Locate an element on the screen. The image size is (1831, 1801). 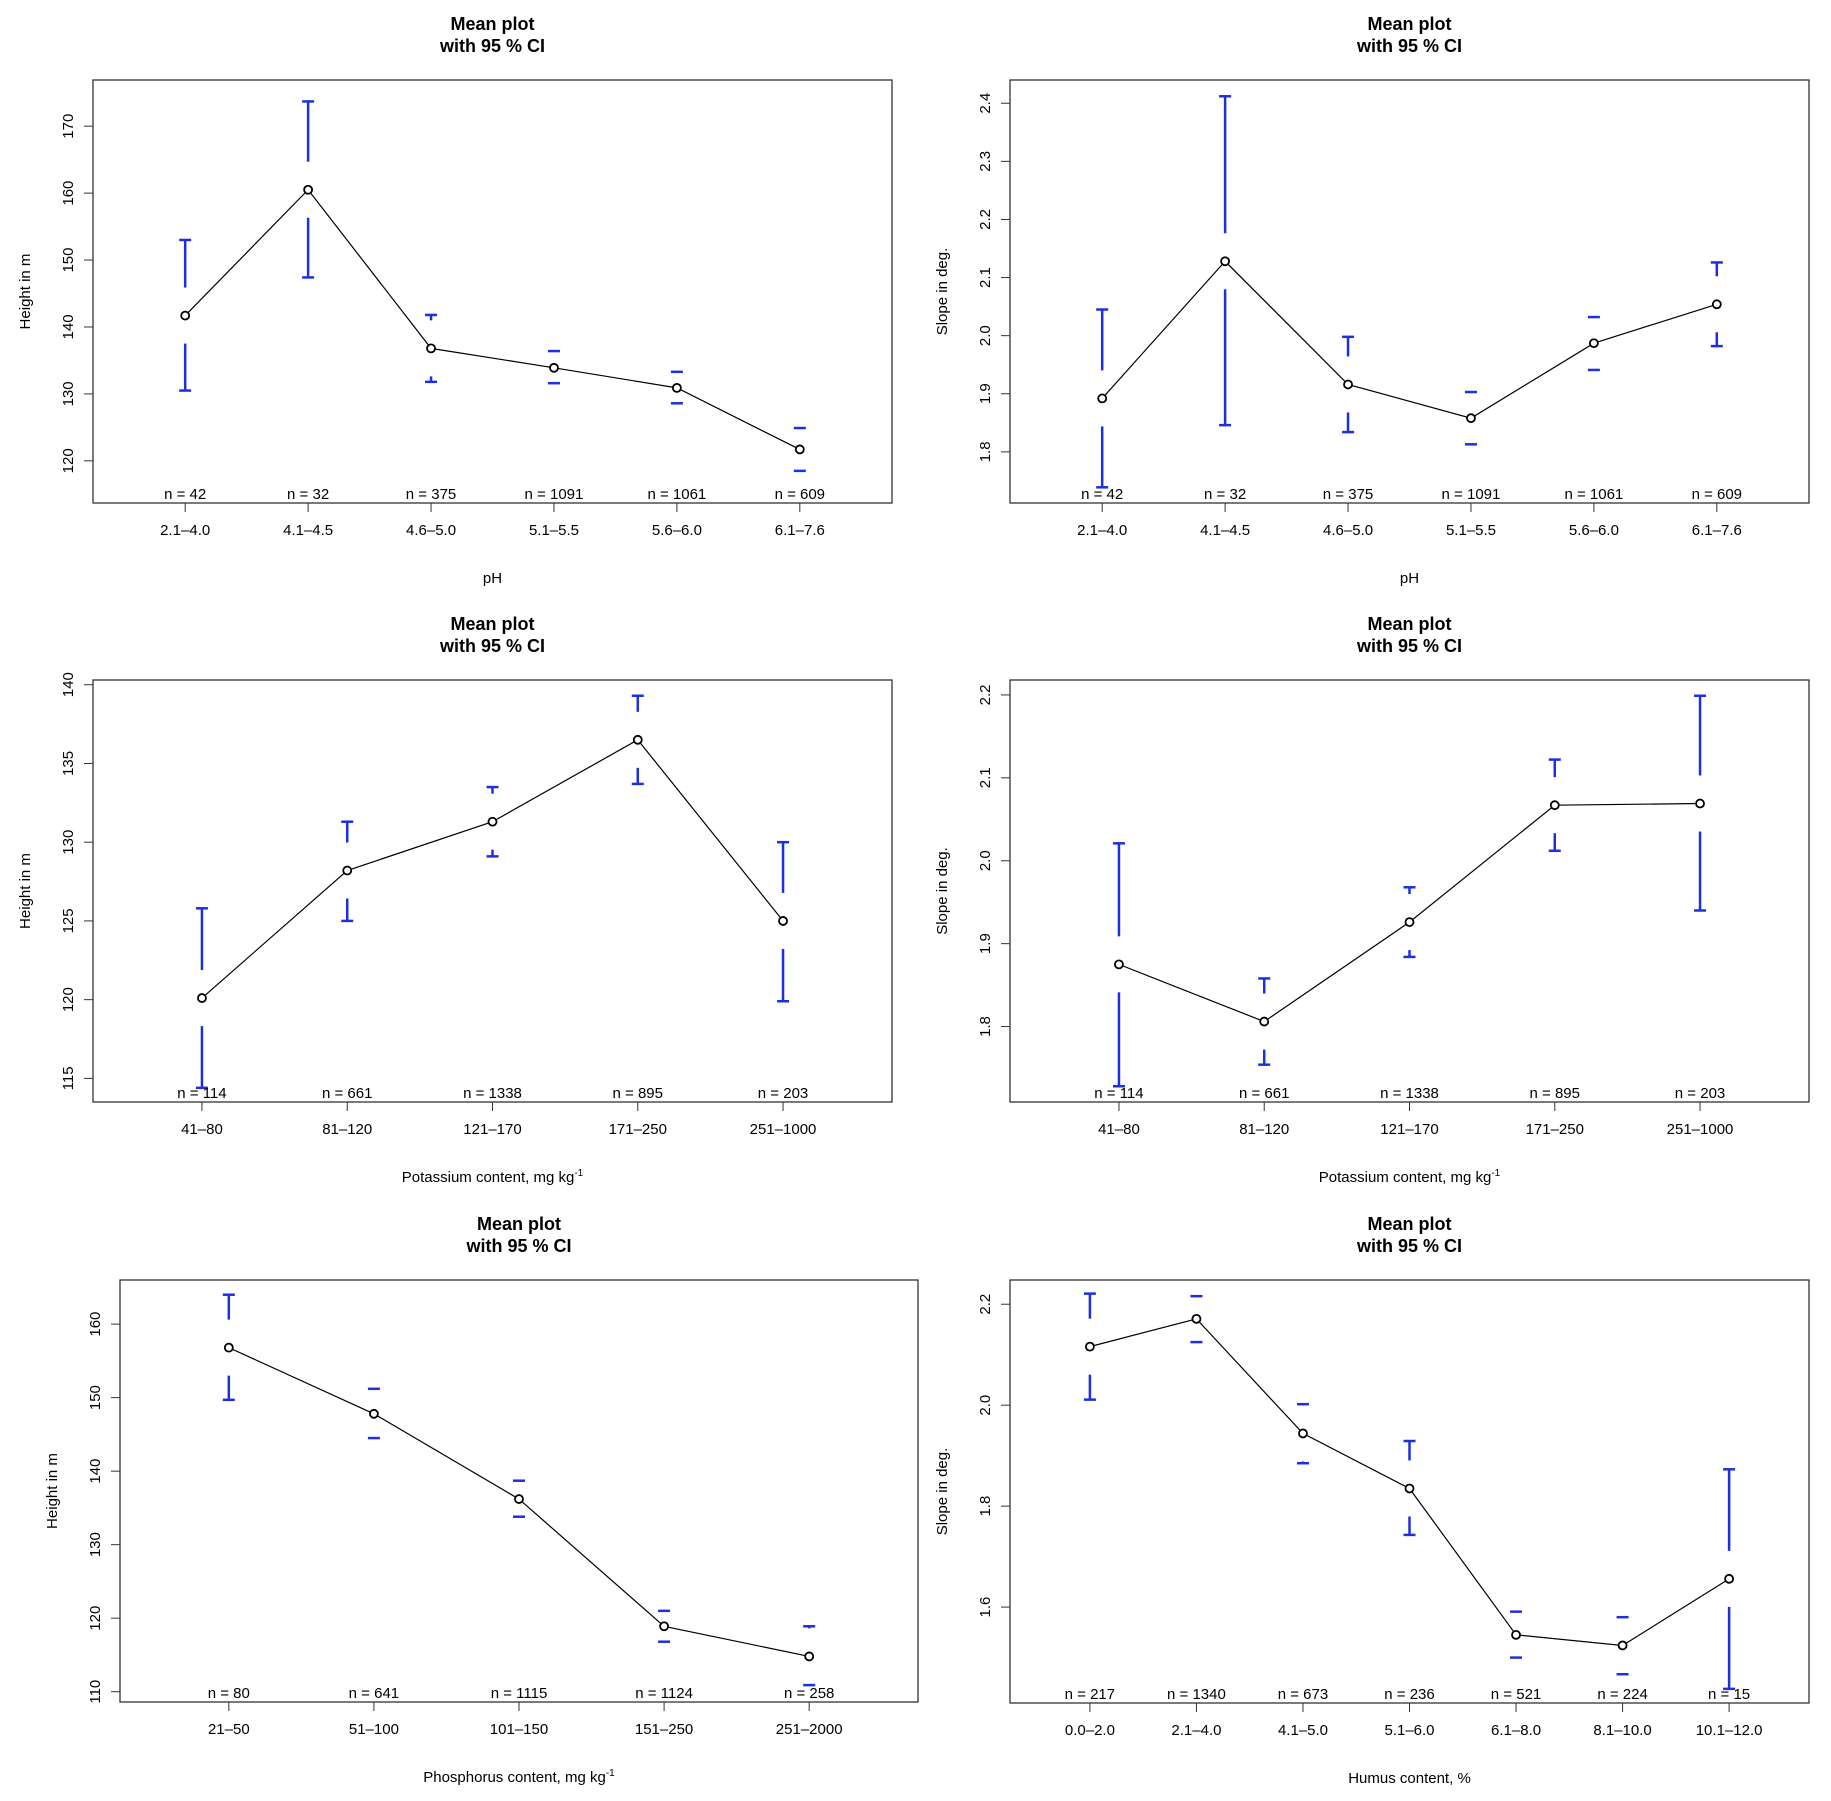
x-tick-label: 81–120 is located at coordinates (1264, 1129).